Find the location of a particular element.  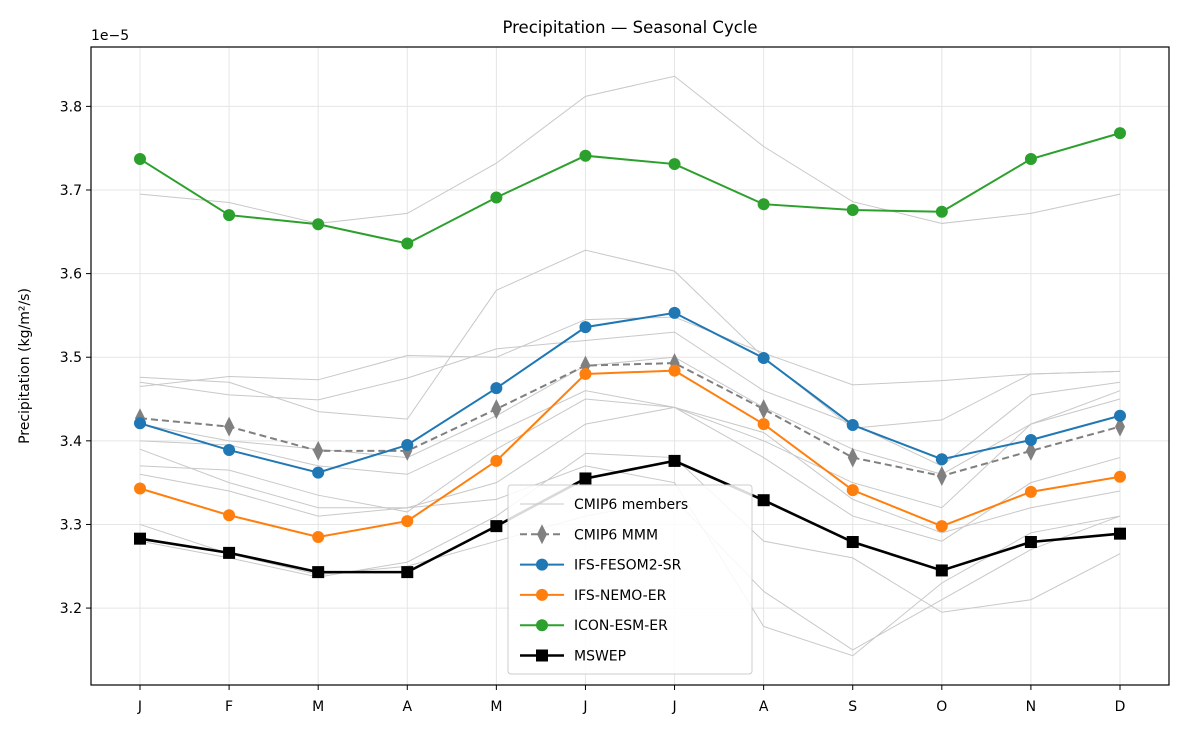

y-tick-label: 3.7 is located at coordinates (71, 191).